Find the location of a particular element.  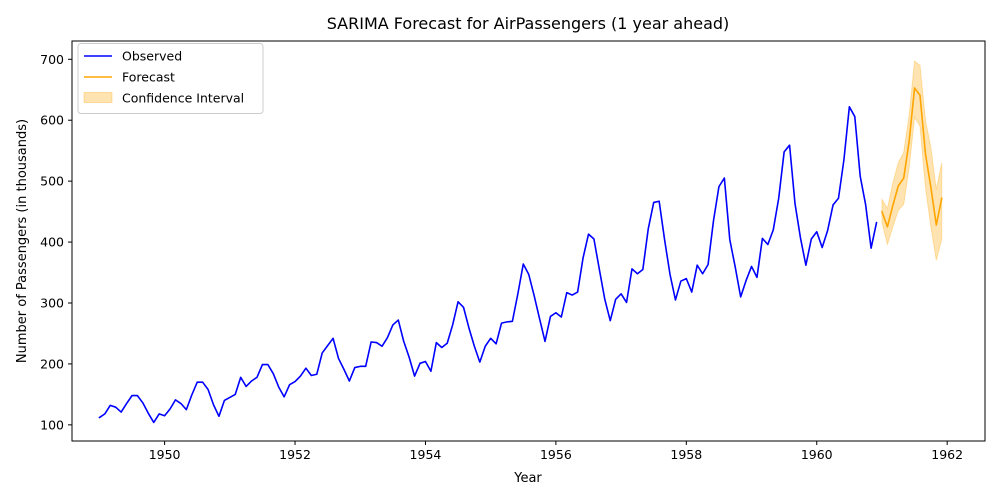

y-tick-label: 500 is located at coordinates (52, 181).